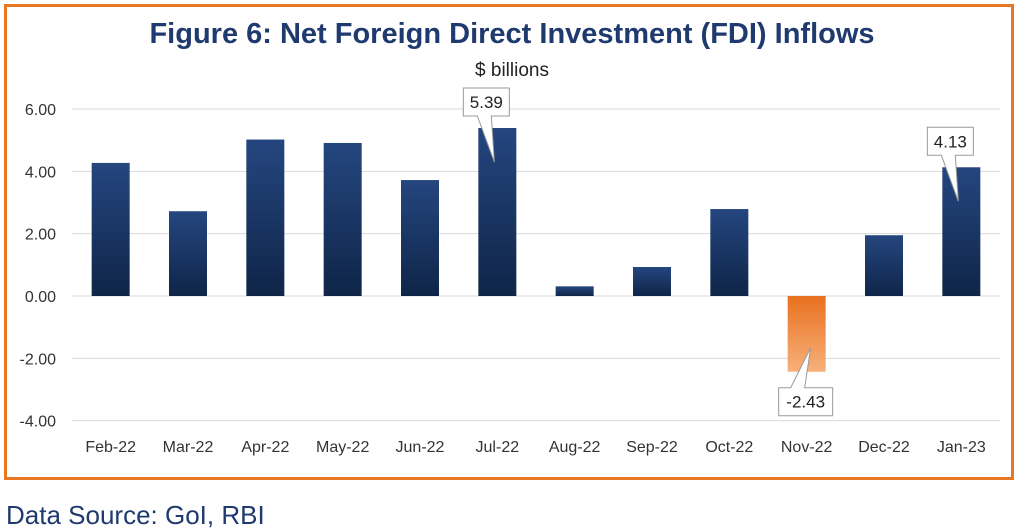  I want to click on y-axis-ticks: 6.00 4.00 2.00 0.00 -2.00 -4.00, so click(38, 266).